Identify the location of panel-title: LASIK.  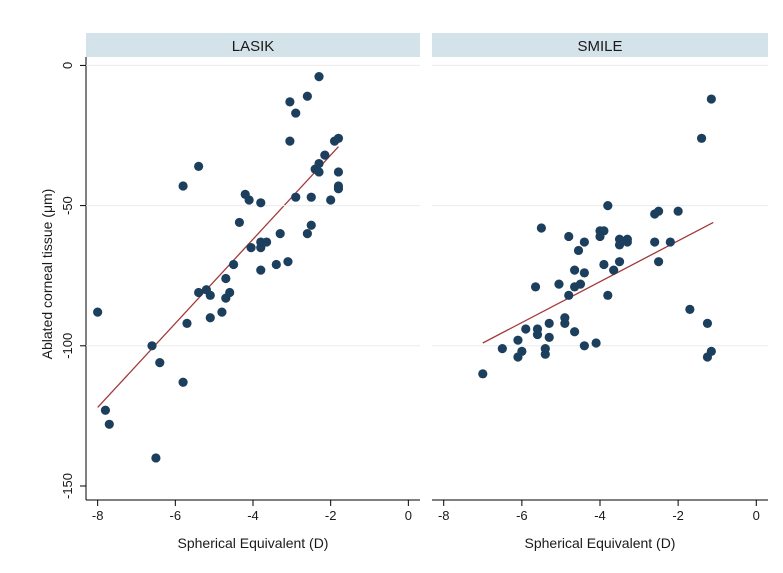
(253, 46).